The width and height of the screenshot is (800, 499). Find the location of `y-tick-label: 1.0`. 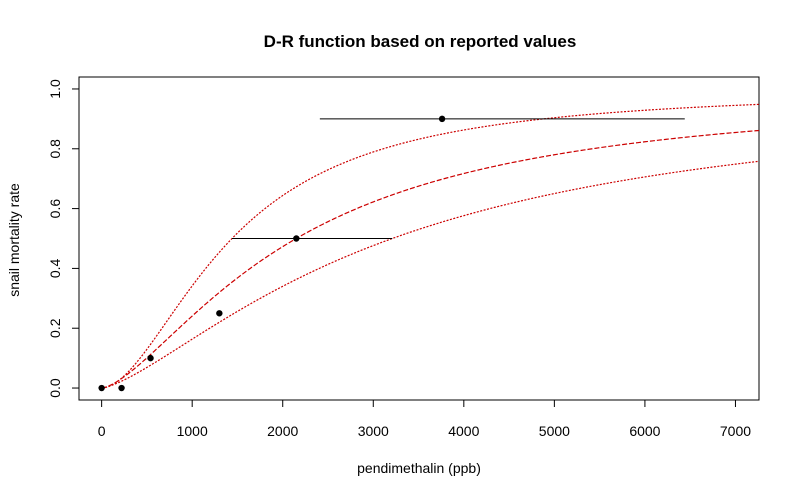

y-tick-label: 1.0 is located at coordinates (55, 89).